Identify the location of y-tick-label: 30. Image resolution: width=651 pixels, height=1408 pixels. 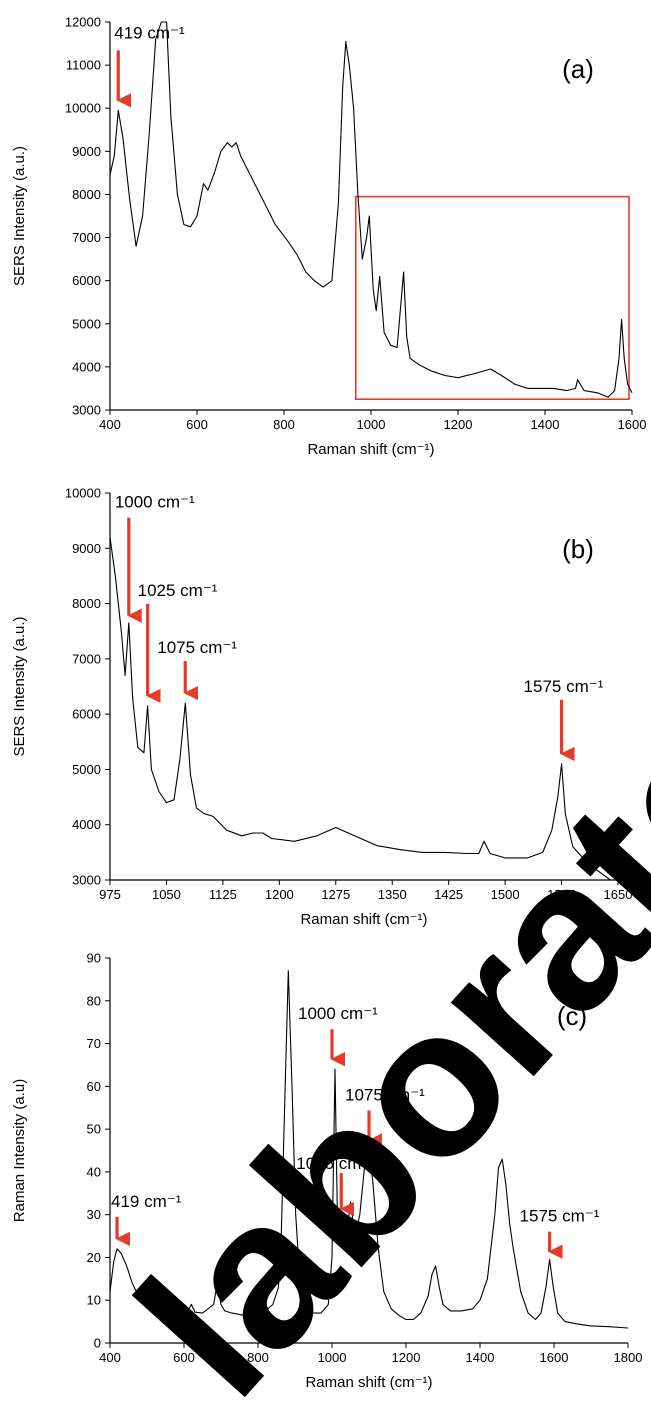
(94, 1214).